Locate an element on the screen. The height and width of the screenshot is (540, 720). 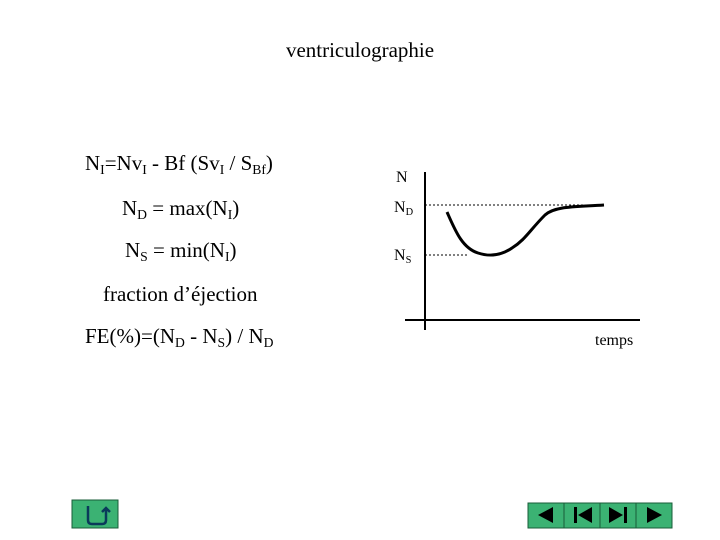
formula: ND = max(NI) is located at coordinates (181, 209).